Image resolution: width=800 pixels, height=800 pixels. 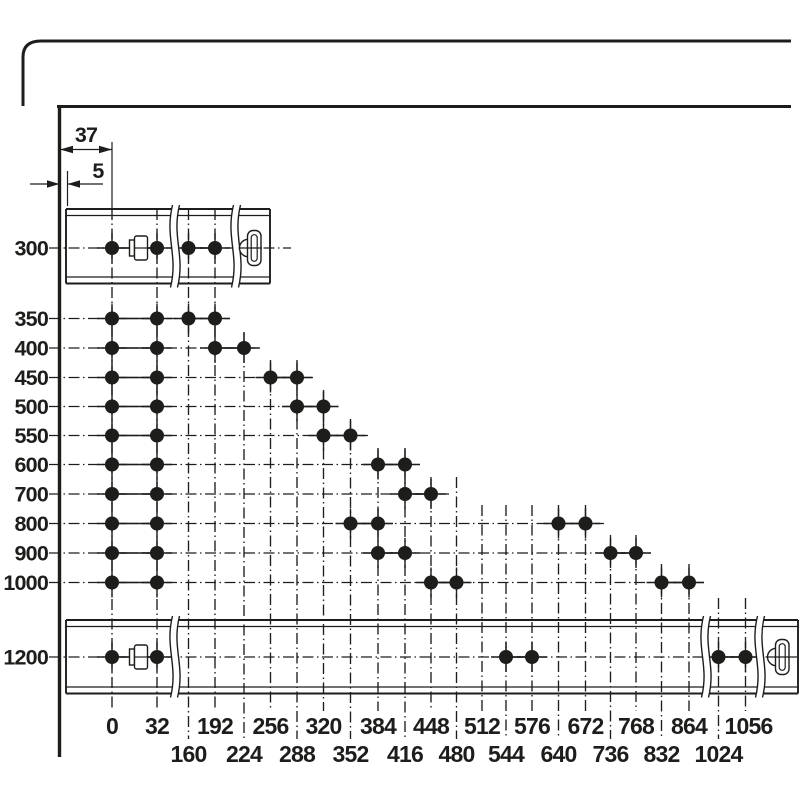 What do you see at coordinates (32, 495) in the screenshot?
I see `row-label-700: 700` at bounding box center [32, 495].